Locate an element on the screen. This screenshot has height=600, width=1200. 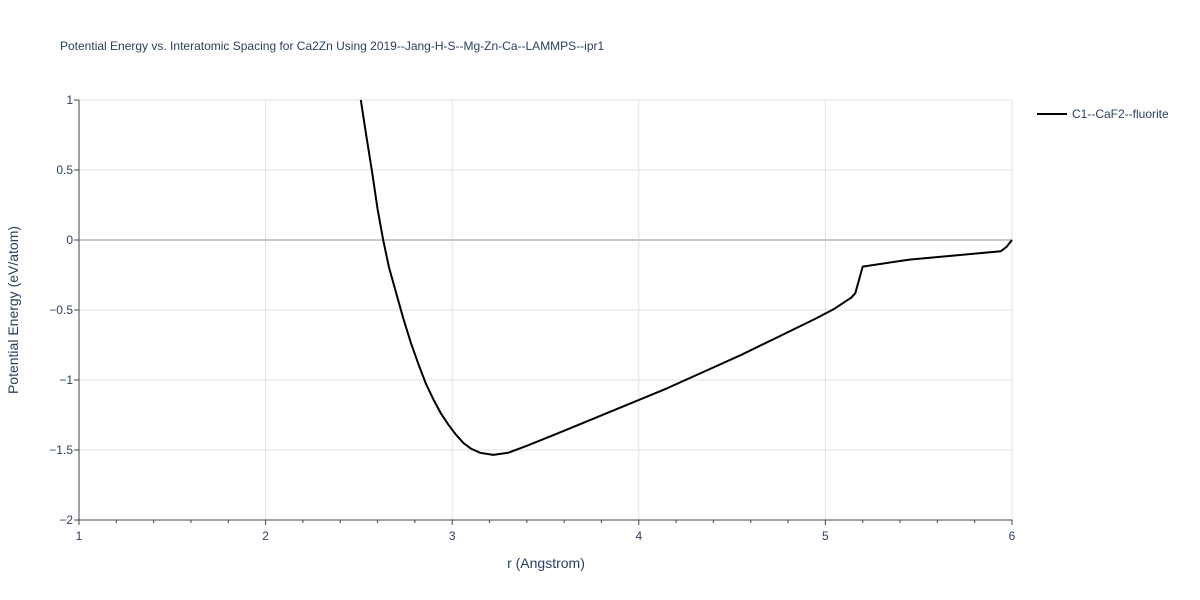
y-tick-label: −0.5 is located at coordinates (61, 310).